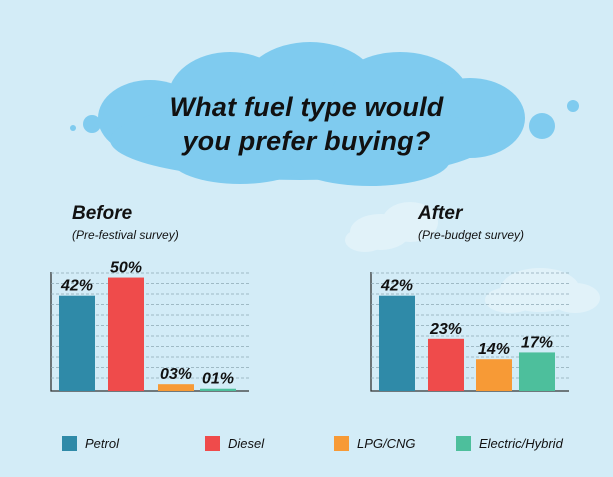 The image size is (613, 477). What do you see at coordinates (306, 107) in the screenshot?
I see `infographic-title-line-1: What fuel type would` at bounding box center [306, 107].